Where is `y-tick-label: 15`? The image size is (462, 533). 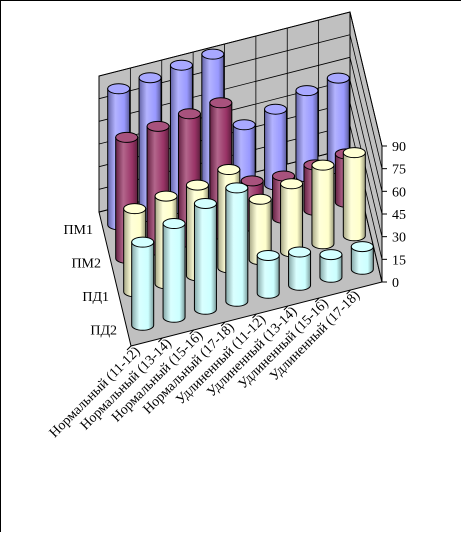
y-tick-label: 15 is located at coordinates (399, 260).